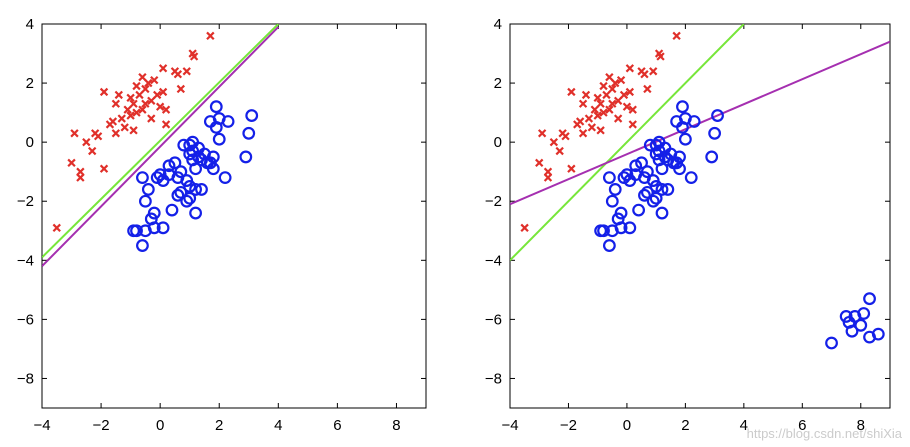  I want to click on y-tick-label: 2, so click(498, 83).